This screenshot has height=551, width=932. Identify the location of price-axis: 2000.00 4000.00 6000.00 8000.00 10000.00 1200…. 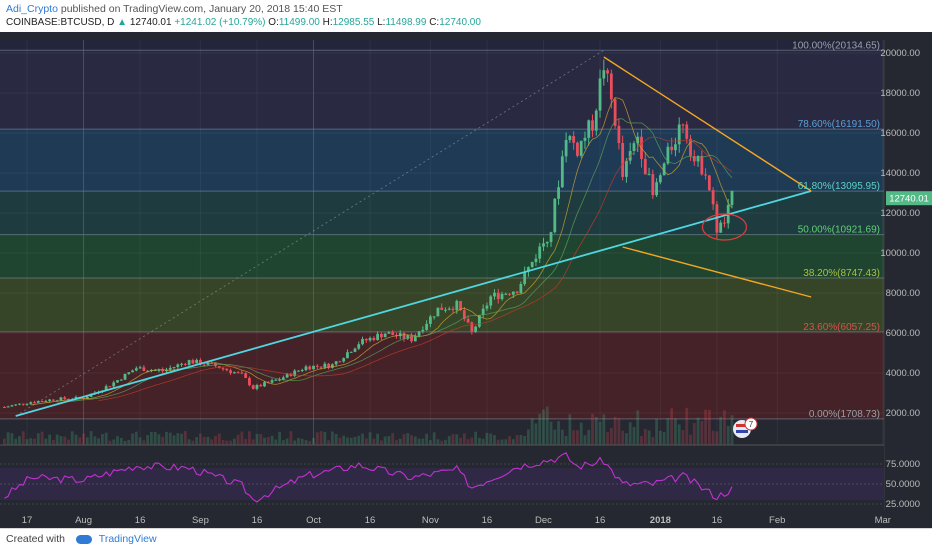
(906, 275).